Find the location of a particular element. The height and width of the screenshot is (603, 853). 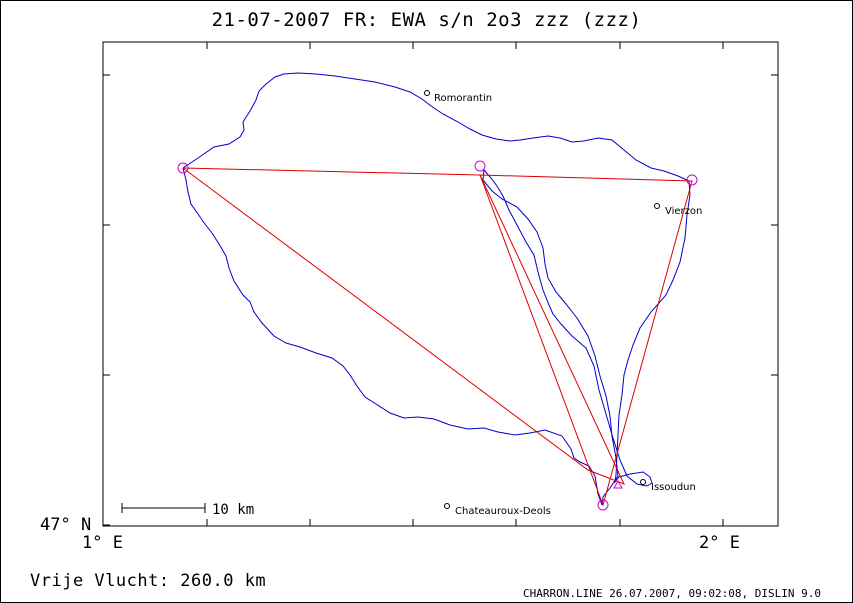

town-label: Vierzon is located at coordinates (683, 211).